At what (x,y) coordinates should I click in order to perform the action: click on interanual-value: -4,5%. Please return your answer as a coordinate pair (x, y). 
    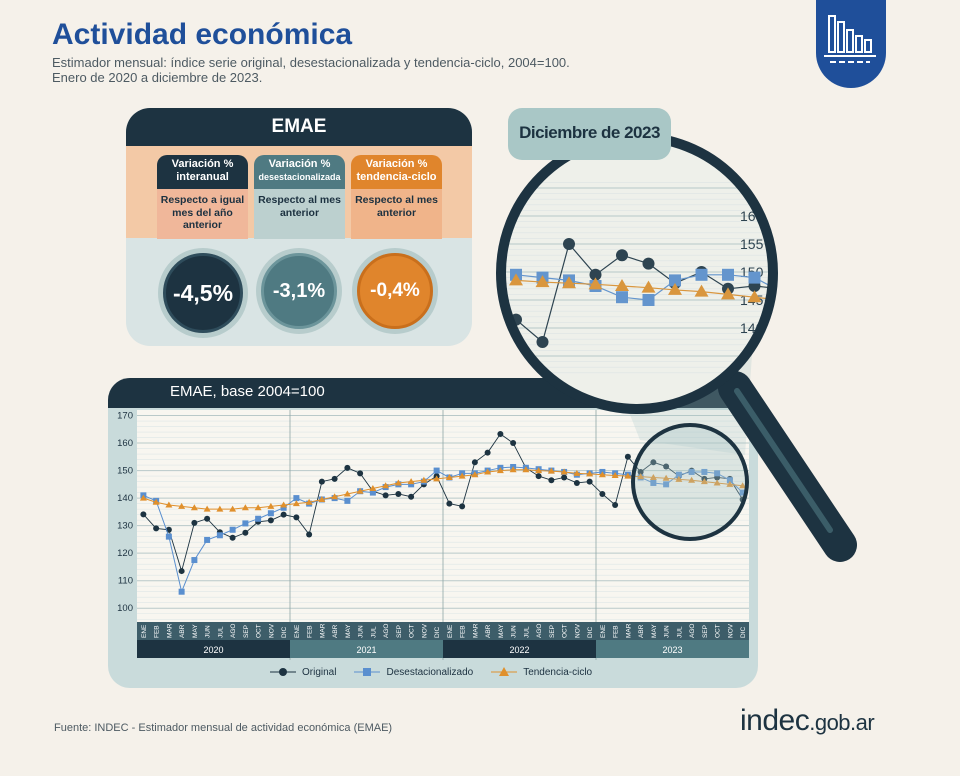
    Looking at the image, I should click on (203, 293).